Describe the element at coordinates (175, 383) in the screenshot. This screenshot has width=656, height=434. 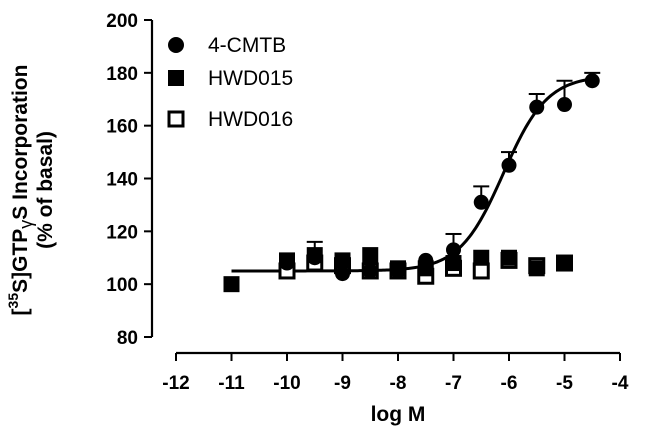
I see `x-tick-label: -12` at that location.